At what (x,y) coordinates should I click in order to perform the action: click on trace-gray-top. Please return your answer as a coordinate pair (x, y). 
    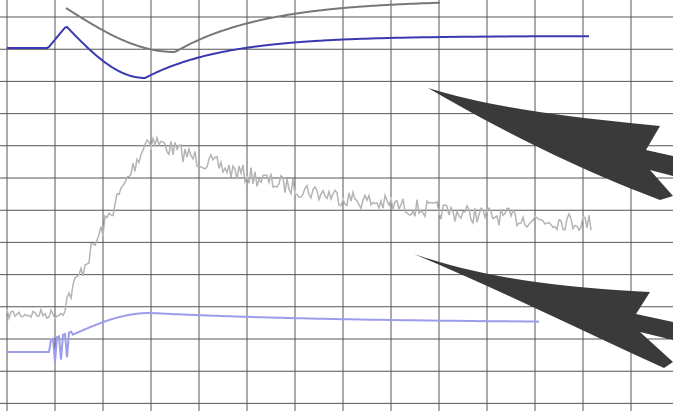
    Looking at the image, I should click on (253, 27).